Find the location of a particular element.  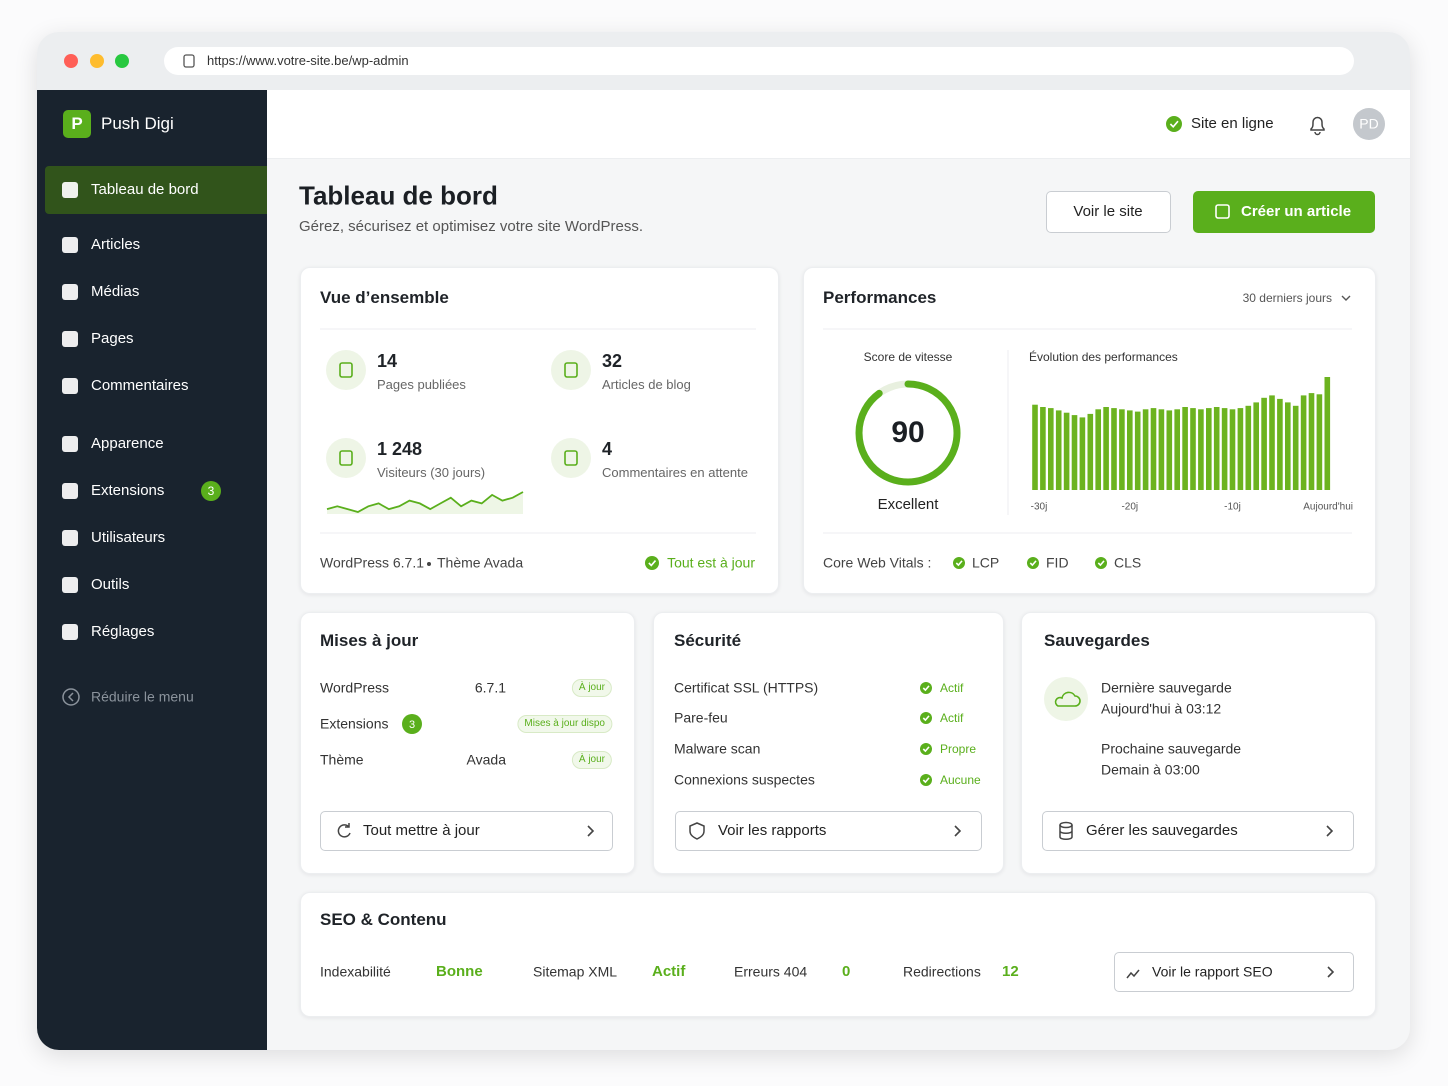

brand-initial: P is located at coordinates (77, 123).